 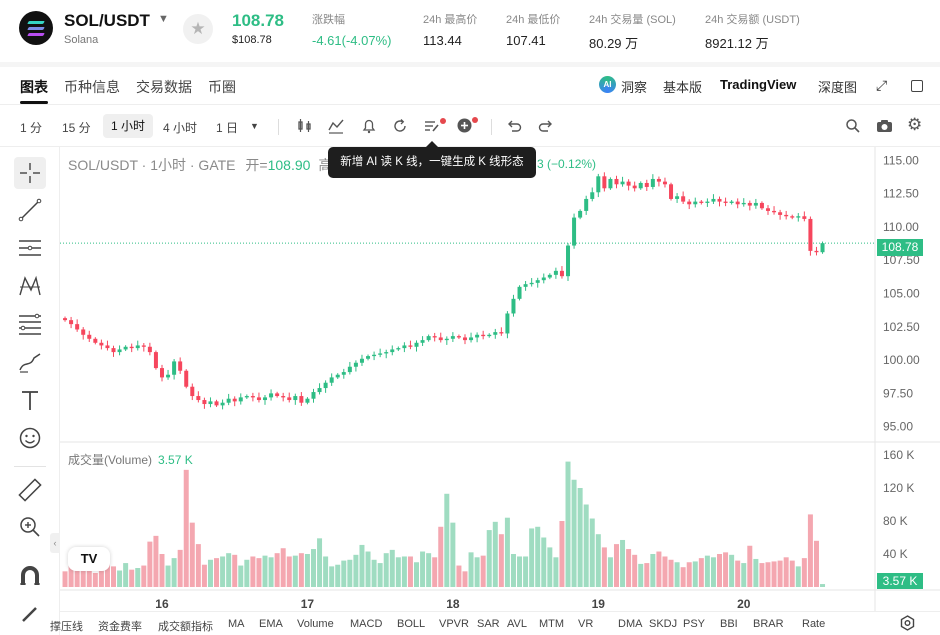 What do you see at coordinates (236, 624) in the screenshot?
I see `indicator-ma: MA` at bounding box center [236, 624].